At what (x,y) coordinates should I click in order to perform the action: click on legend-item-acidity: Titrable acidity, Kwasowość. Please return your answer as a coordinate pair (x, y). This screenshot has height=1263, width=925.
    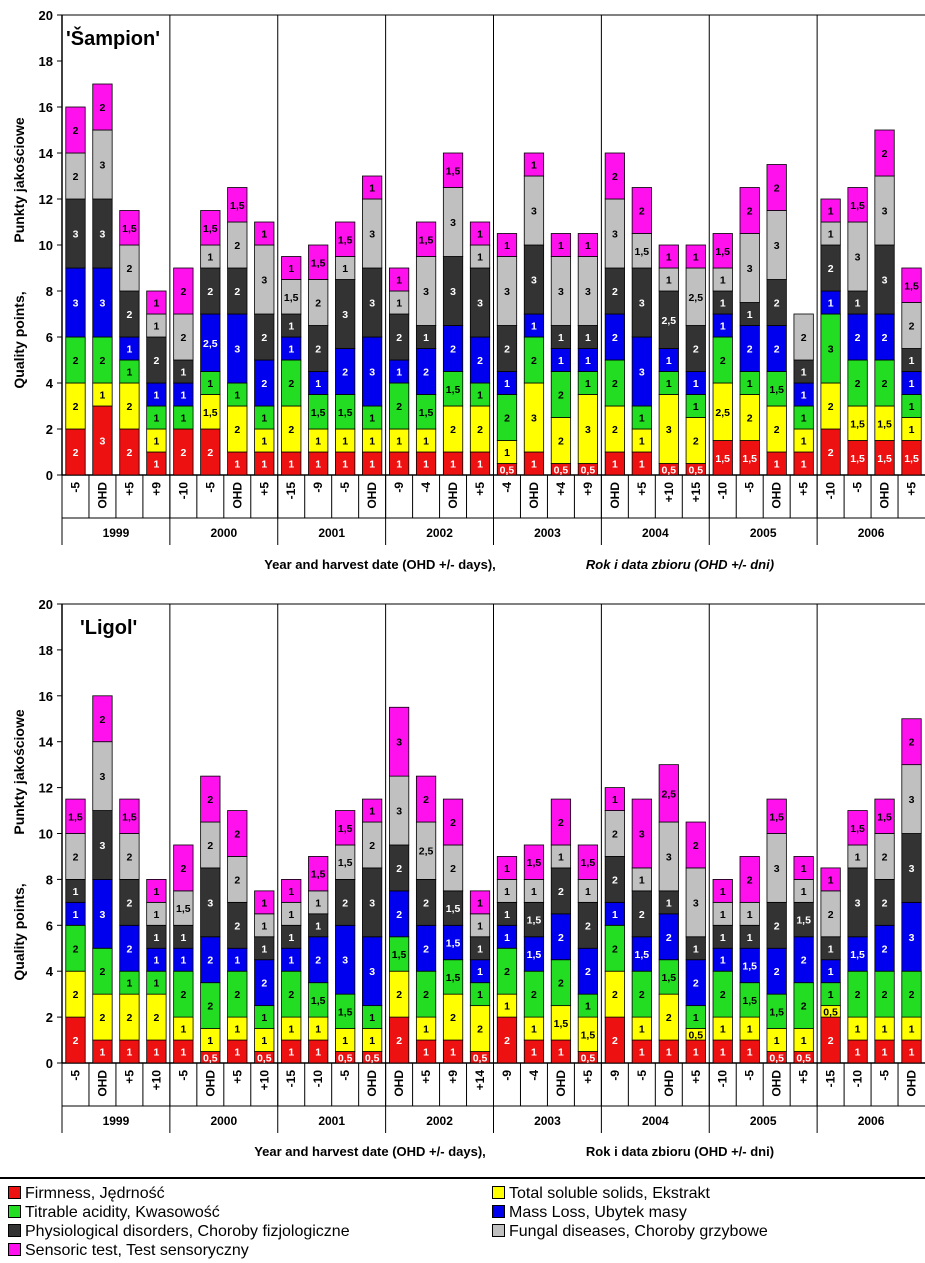
    Looking at the image, I should click on (114, 1213).